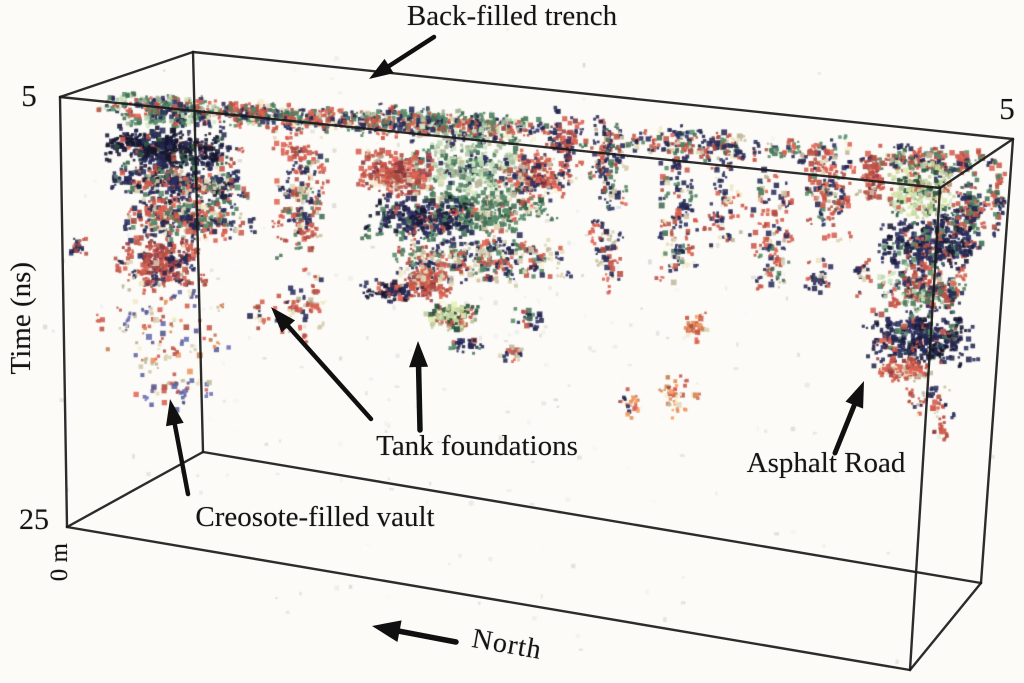 The height and width of the screenshot is (683, 1024). I want to click on cube-edge-btr-bbr, so click(997, 361).